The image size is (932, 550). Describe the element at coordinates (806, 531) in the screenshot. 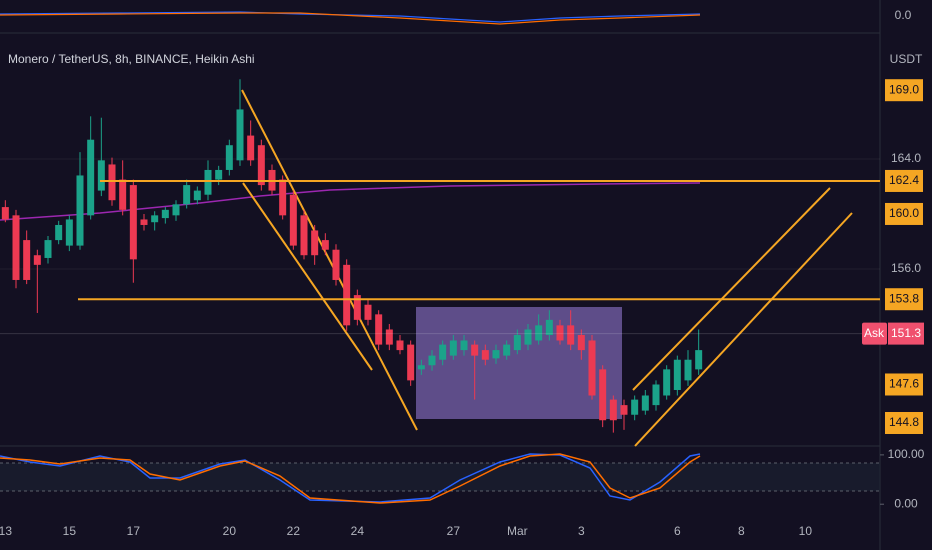

I see `x-tick-label: 10` at that location.